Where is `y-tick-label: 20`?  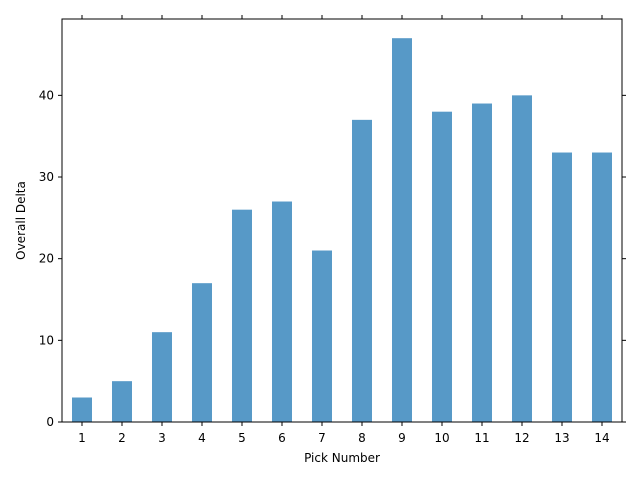
y-tick-label: 20 is located at coordinates (46, 259).